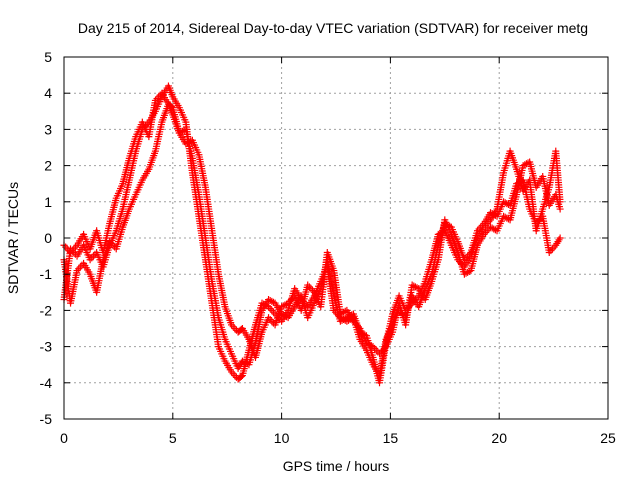  I want to click on x-tick-label: 25, so click(608, 438).